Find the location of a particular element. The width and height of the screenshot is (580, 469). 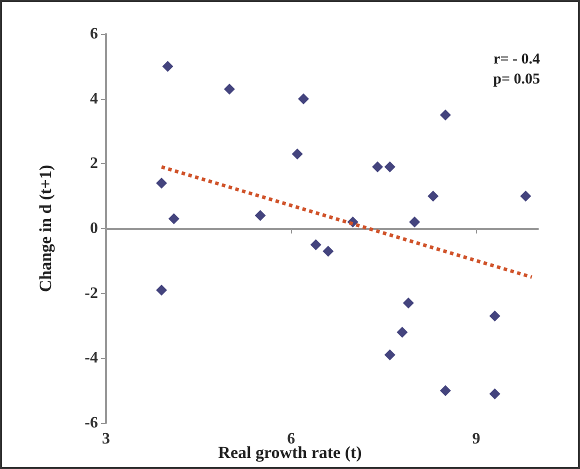

y-tick-label: -2 is located at coordinates (91, 293).